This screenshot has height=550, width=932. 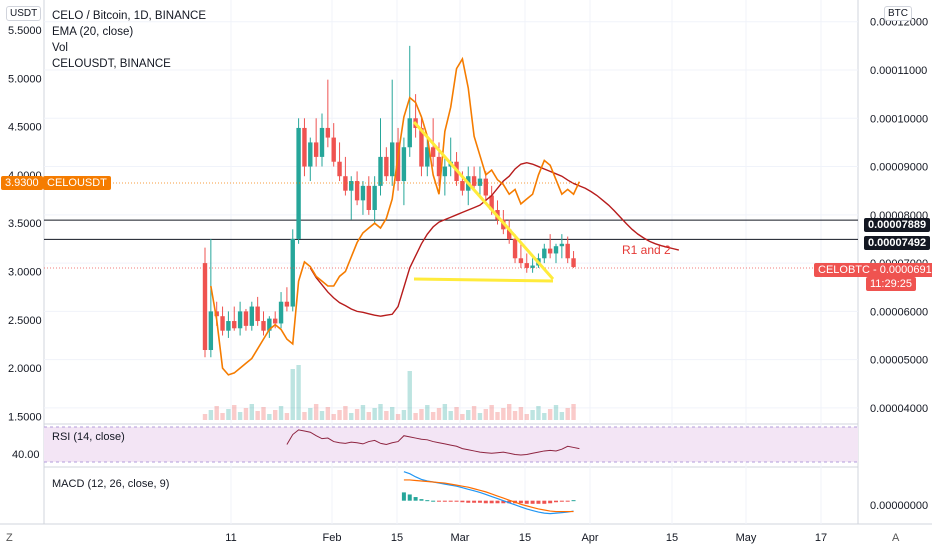 What do you see at coordinates (898, 13) in the screenshot?
I see `right-unit-badge: BTC` at bounding box center [898, 13].